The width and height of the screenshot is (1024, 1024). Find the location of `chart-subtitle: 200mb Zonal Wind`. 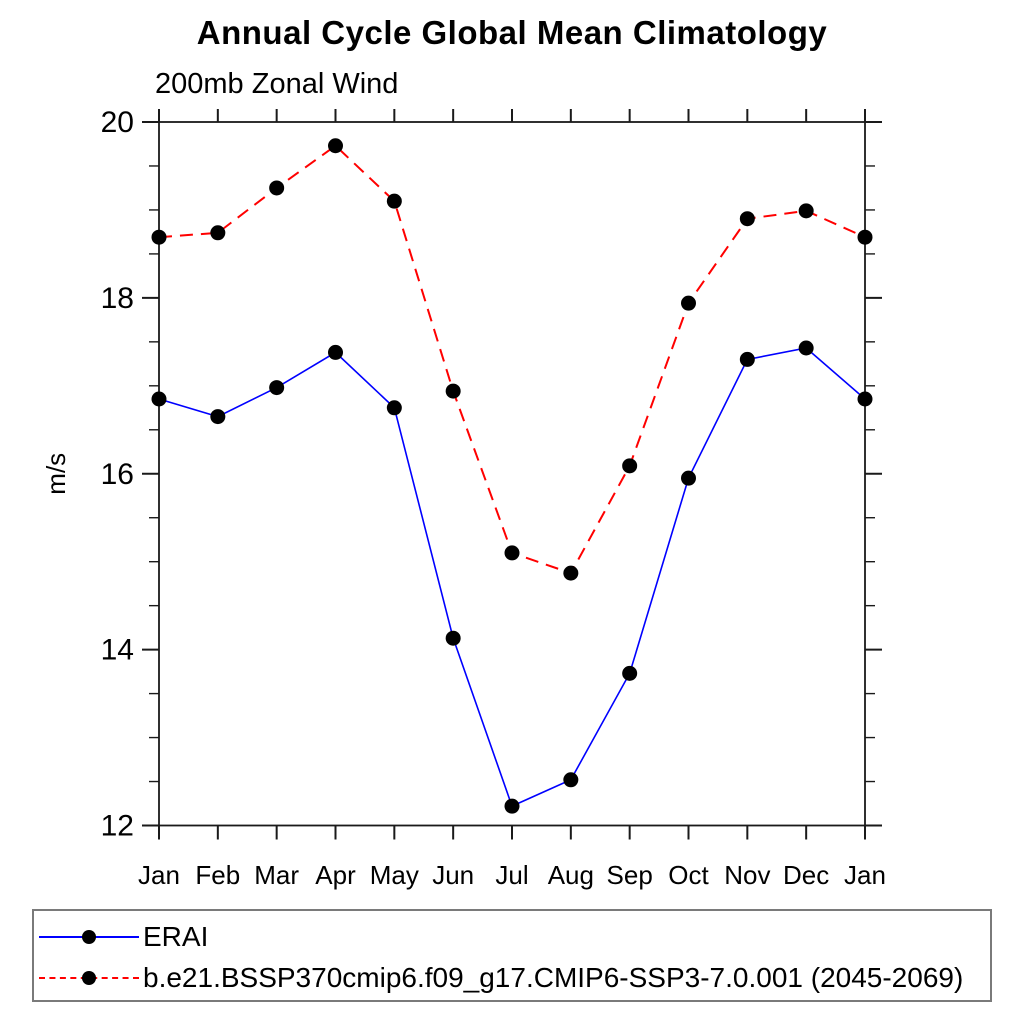

chart-subtitle: 200mb Zonal Wind is located at coordinates (277, 84).